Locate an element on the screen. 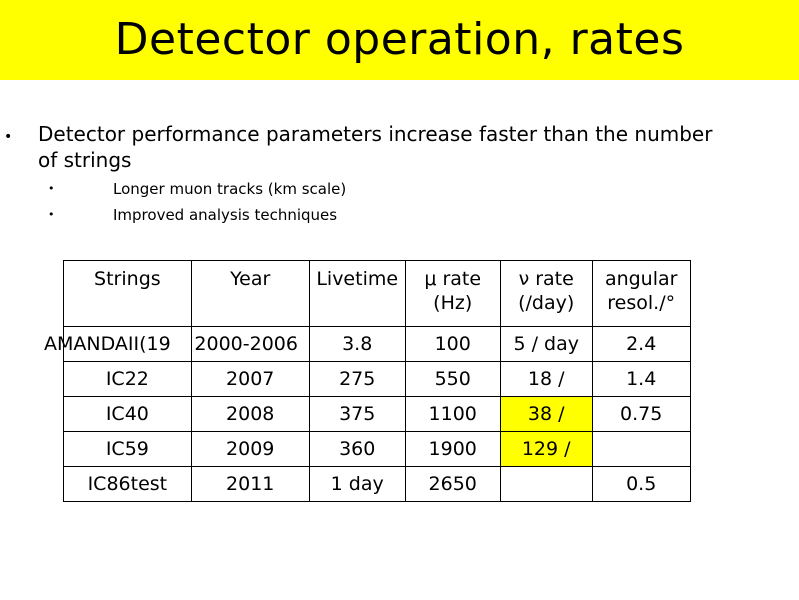 The image size is (799, 600). cell-livetime: 3.8 is located at coordinates (357, 344).